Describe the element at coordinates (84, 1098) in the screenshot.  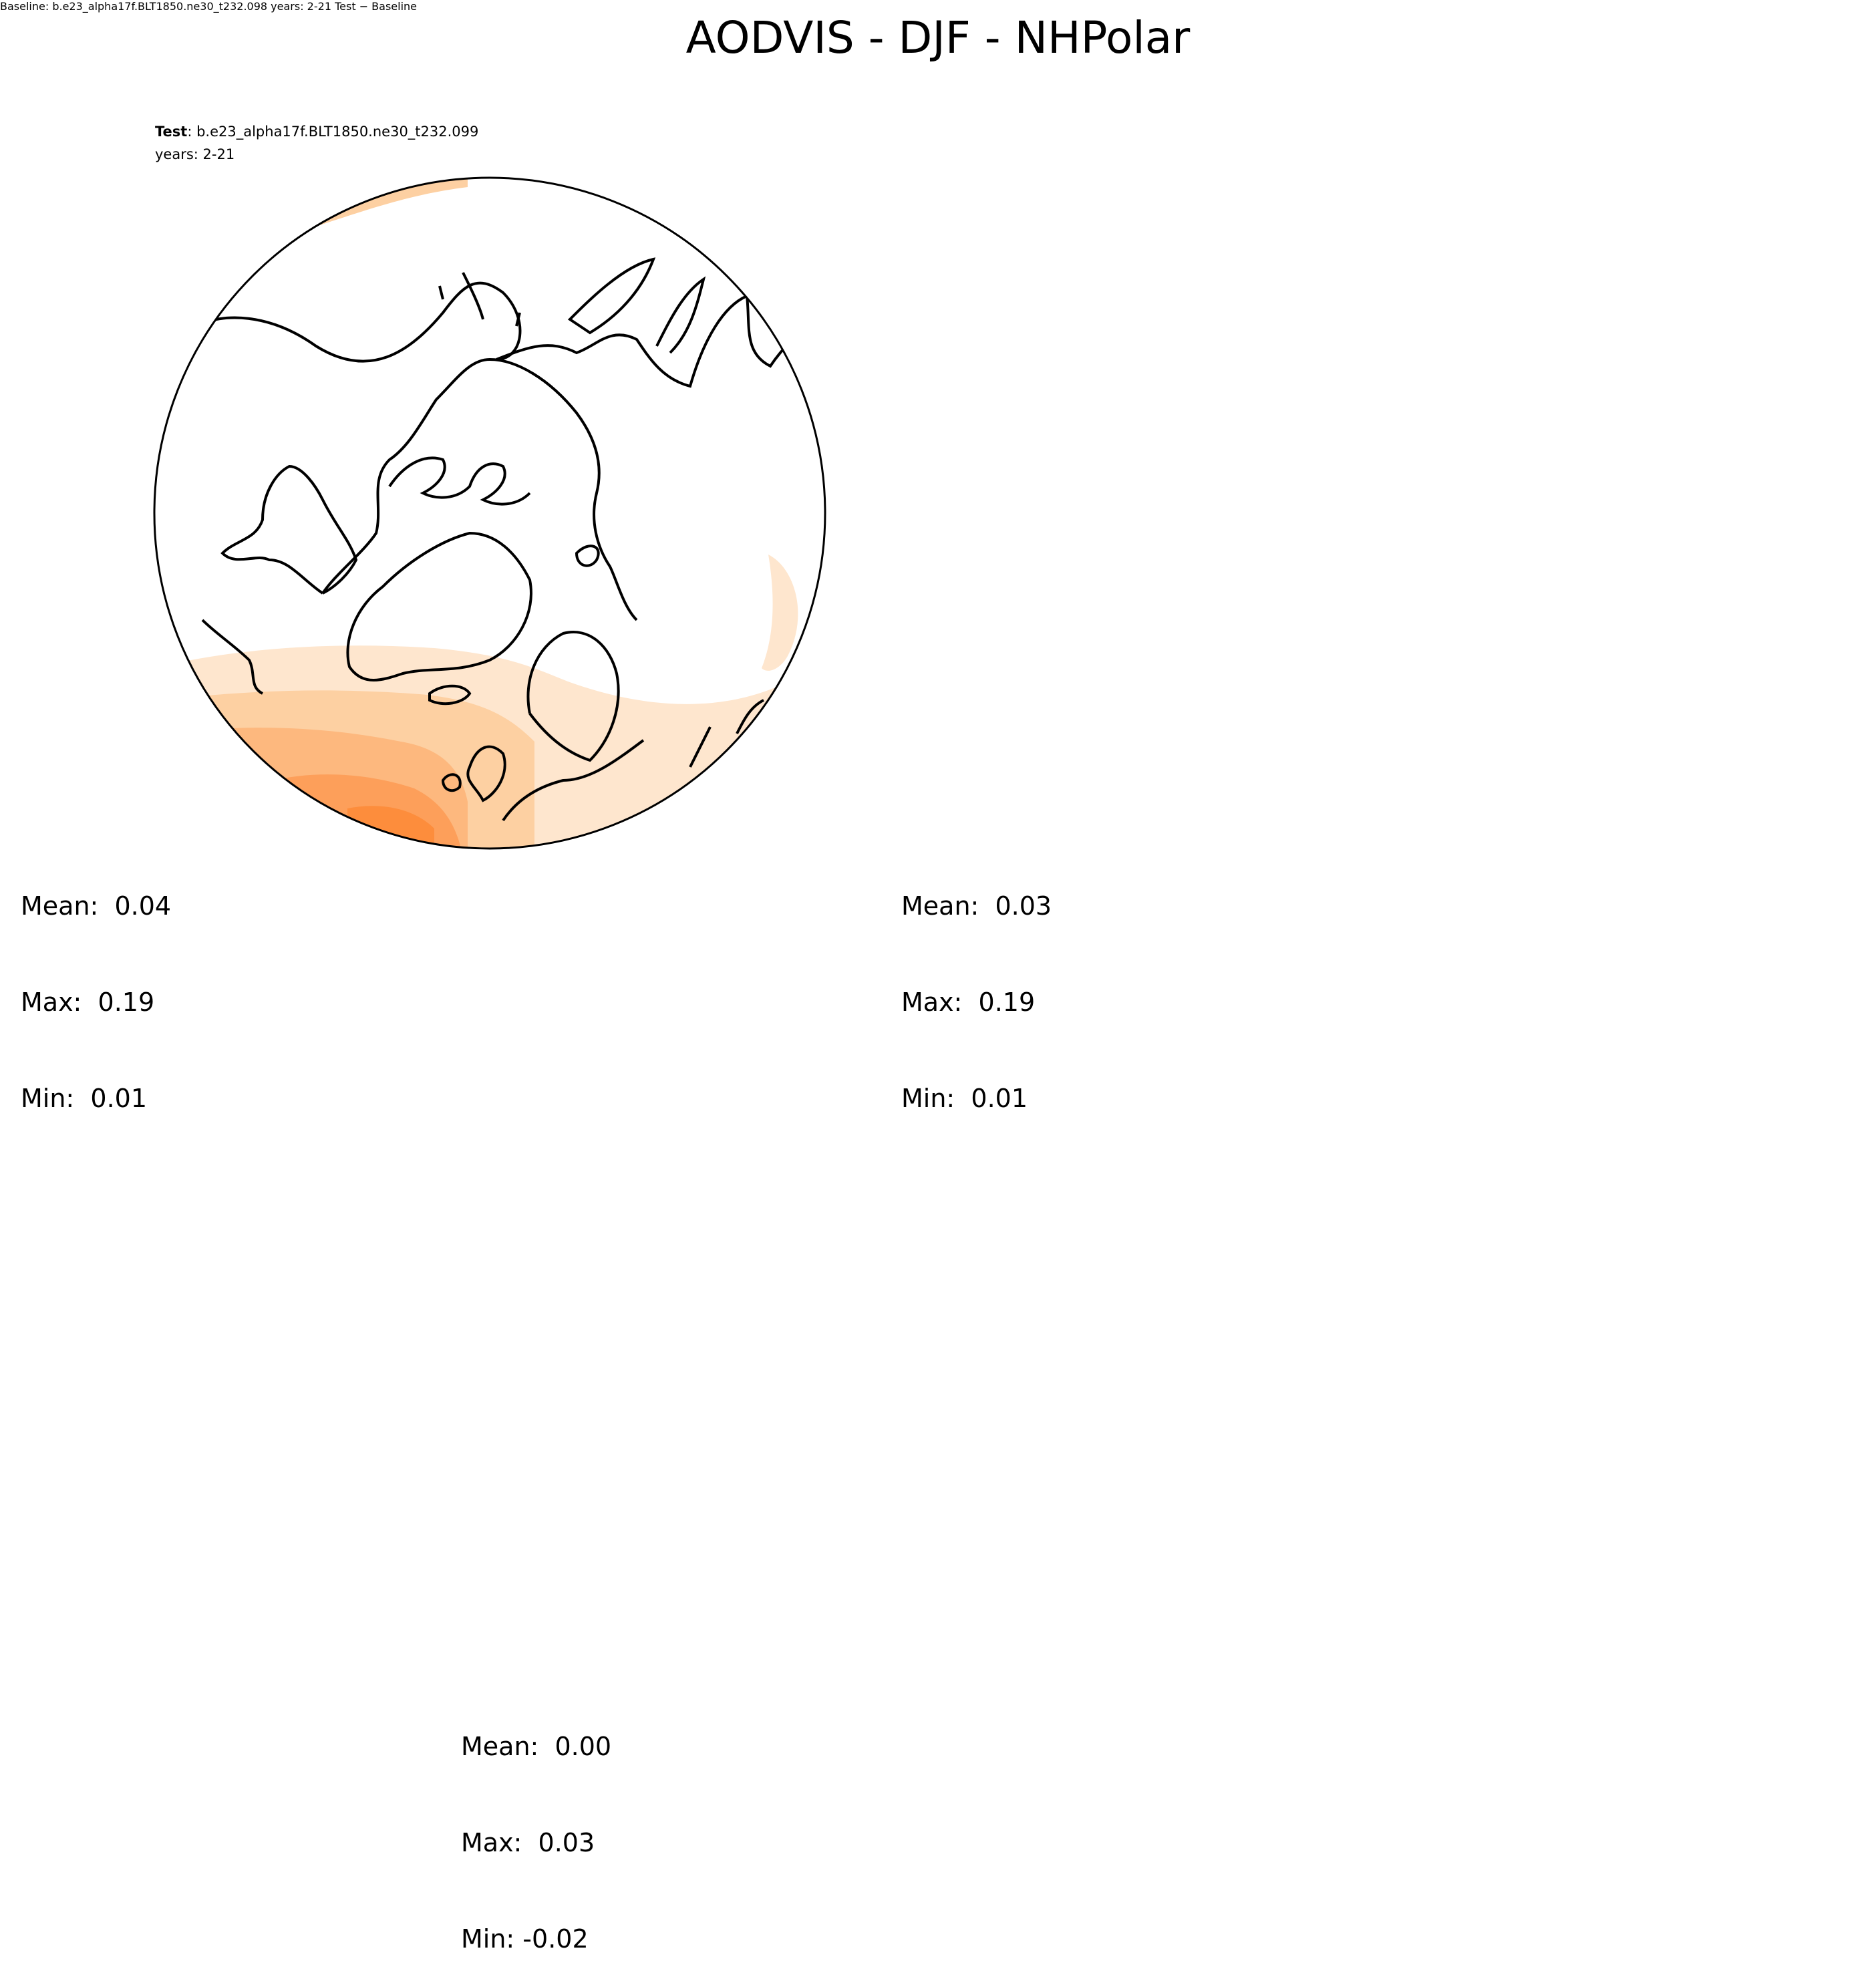
I see `stats-test-min: Min: 0.01` at that location.